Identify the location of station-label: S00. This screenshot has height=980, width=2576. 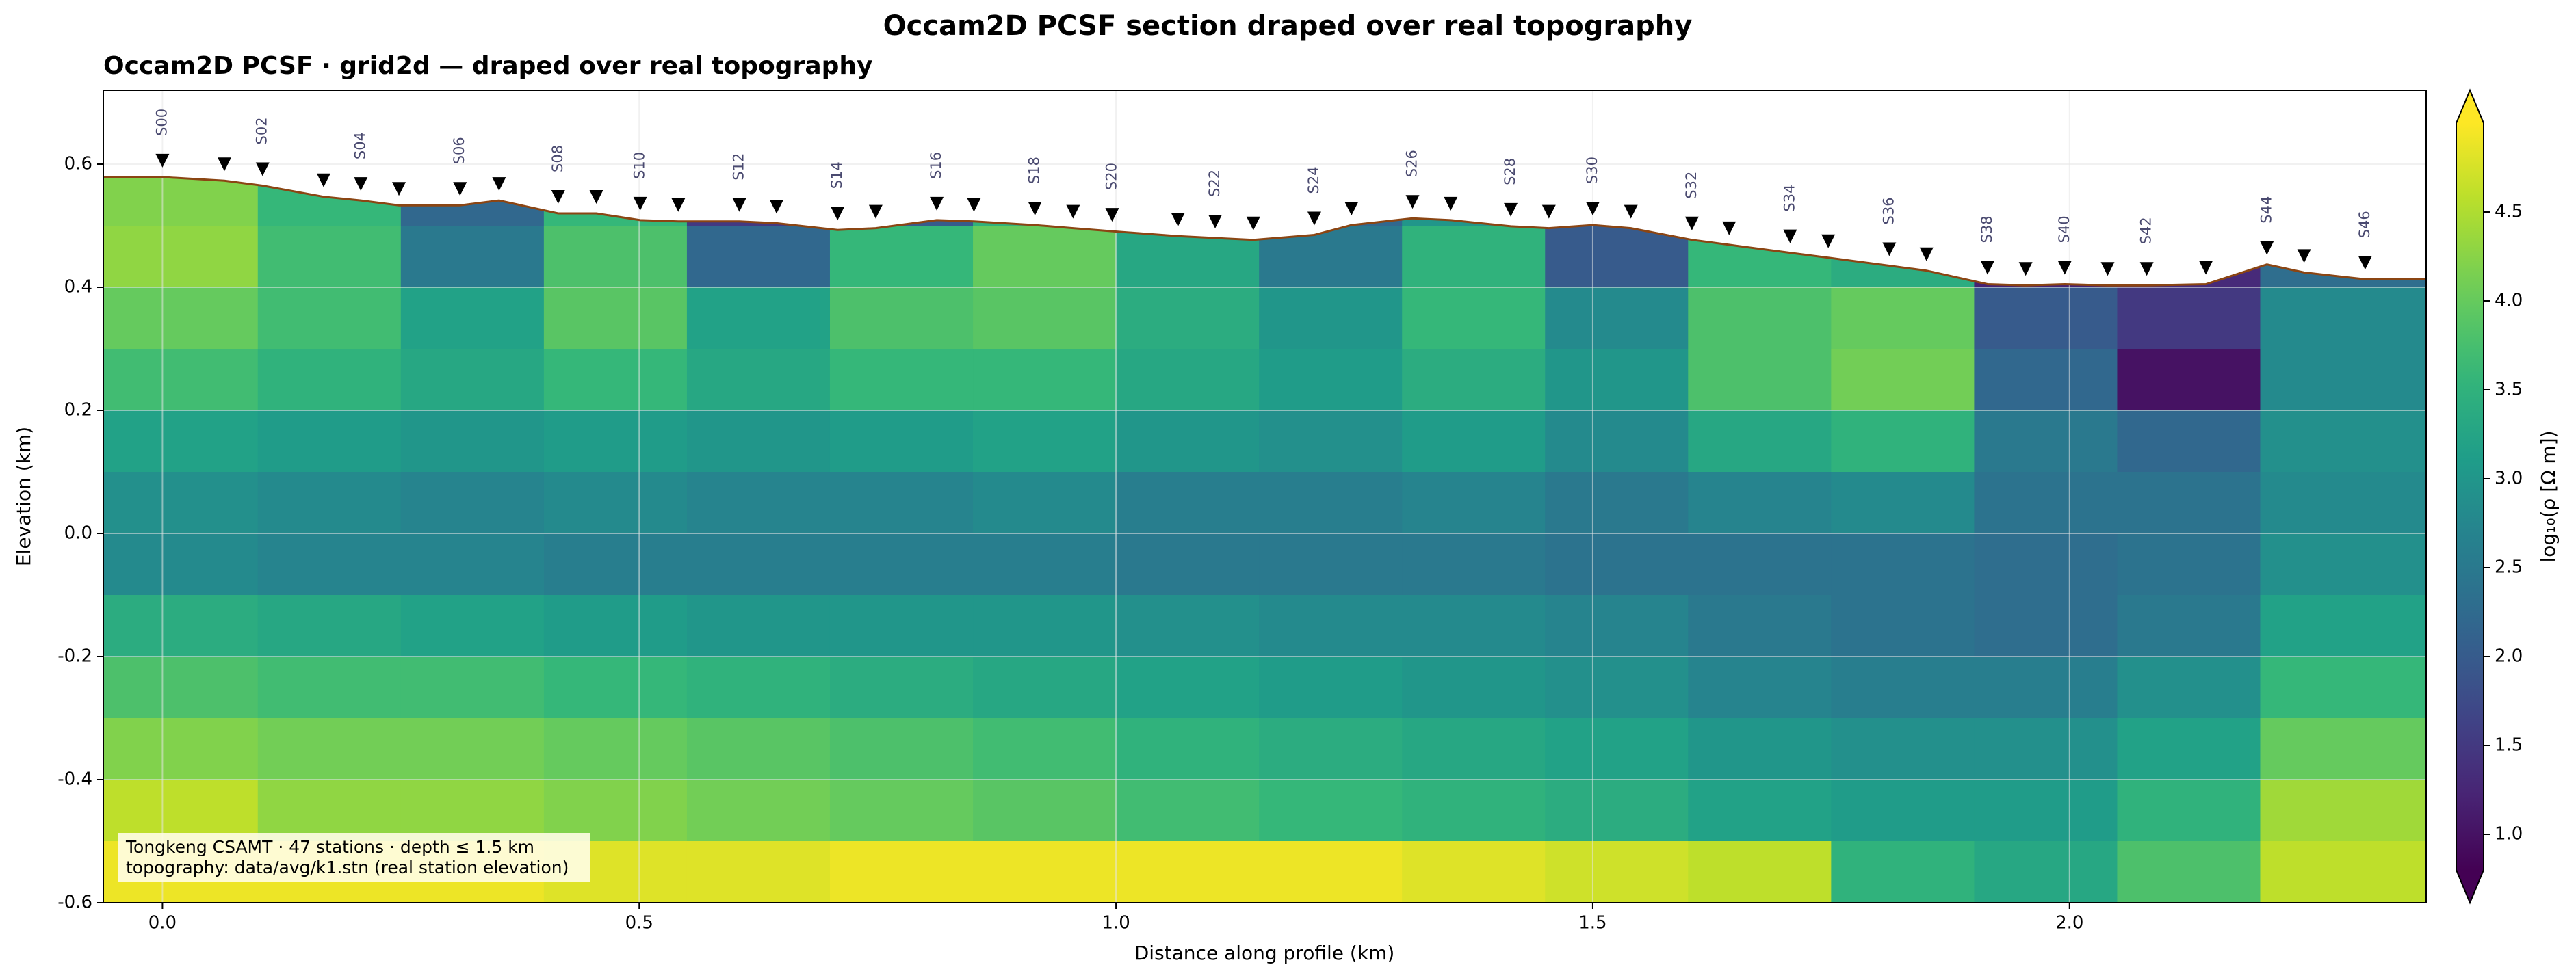
(161, 122).